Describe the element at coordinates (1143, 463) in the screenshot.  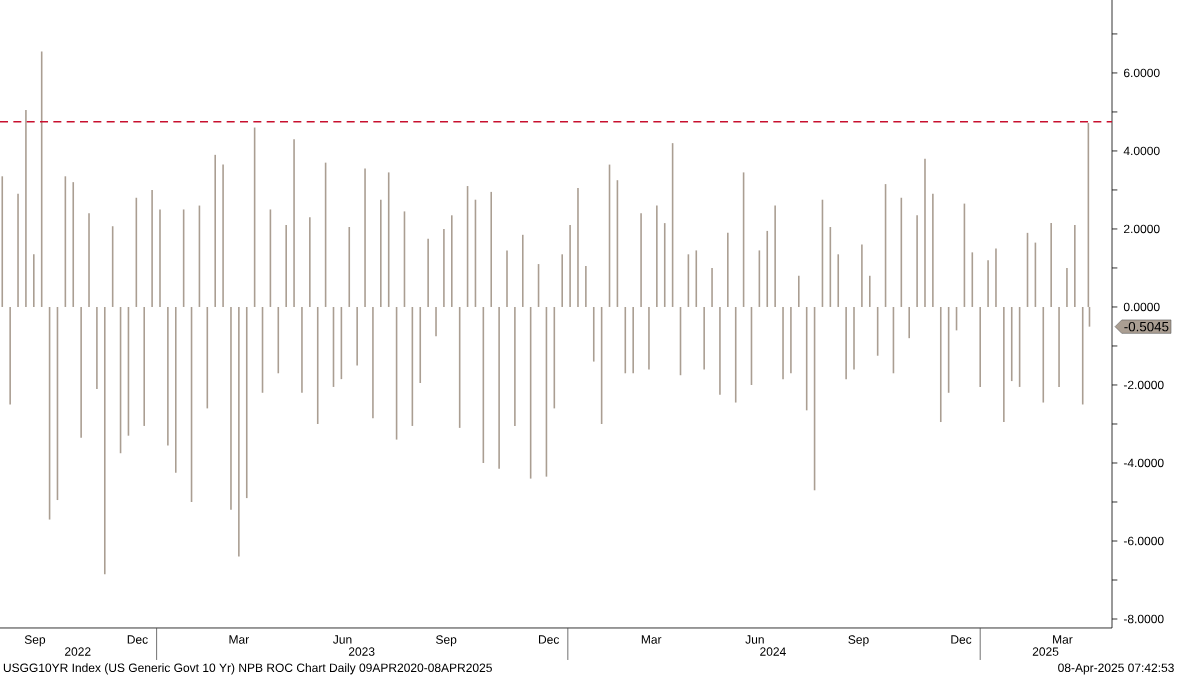
I see `y-tick-label: -4.0000` at that location.